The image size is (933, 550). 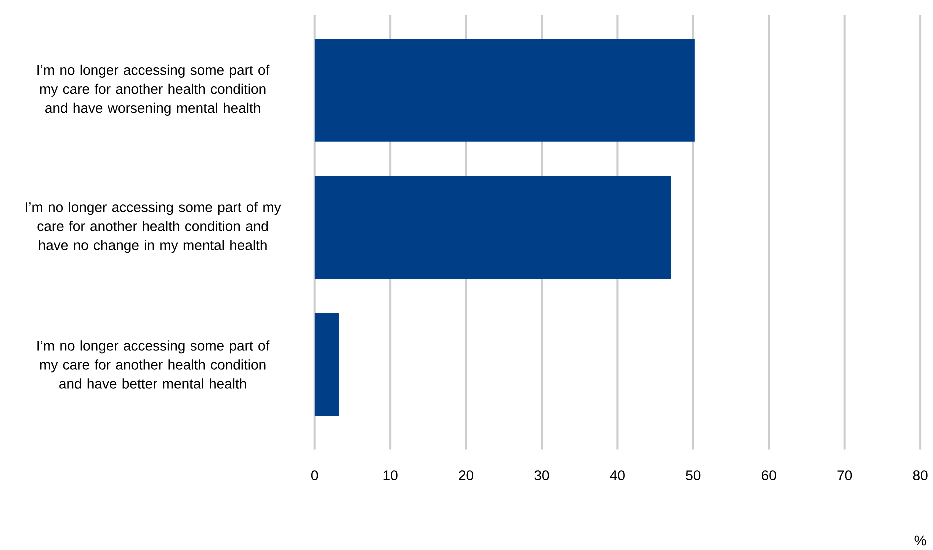 What do you see at coordinates (920, 541) in the screenshot?
I see `x-axis-title: %` at bounding box center [920, 541].